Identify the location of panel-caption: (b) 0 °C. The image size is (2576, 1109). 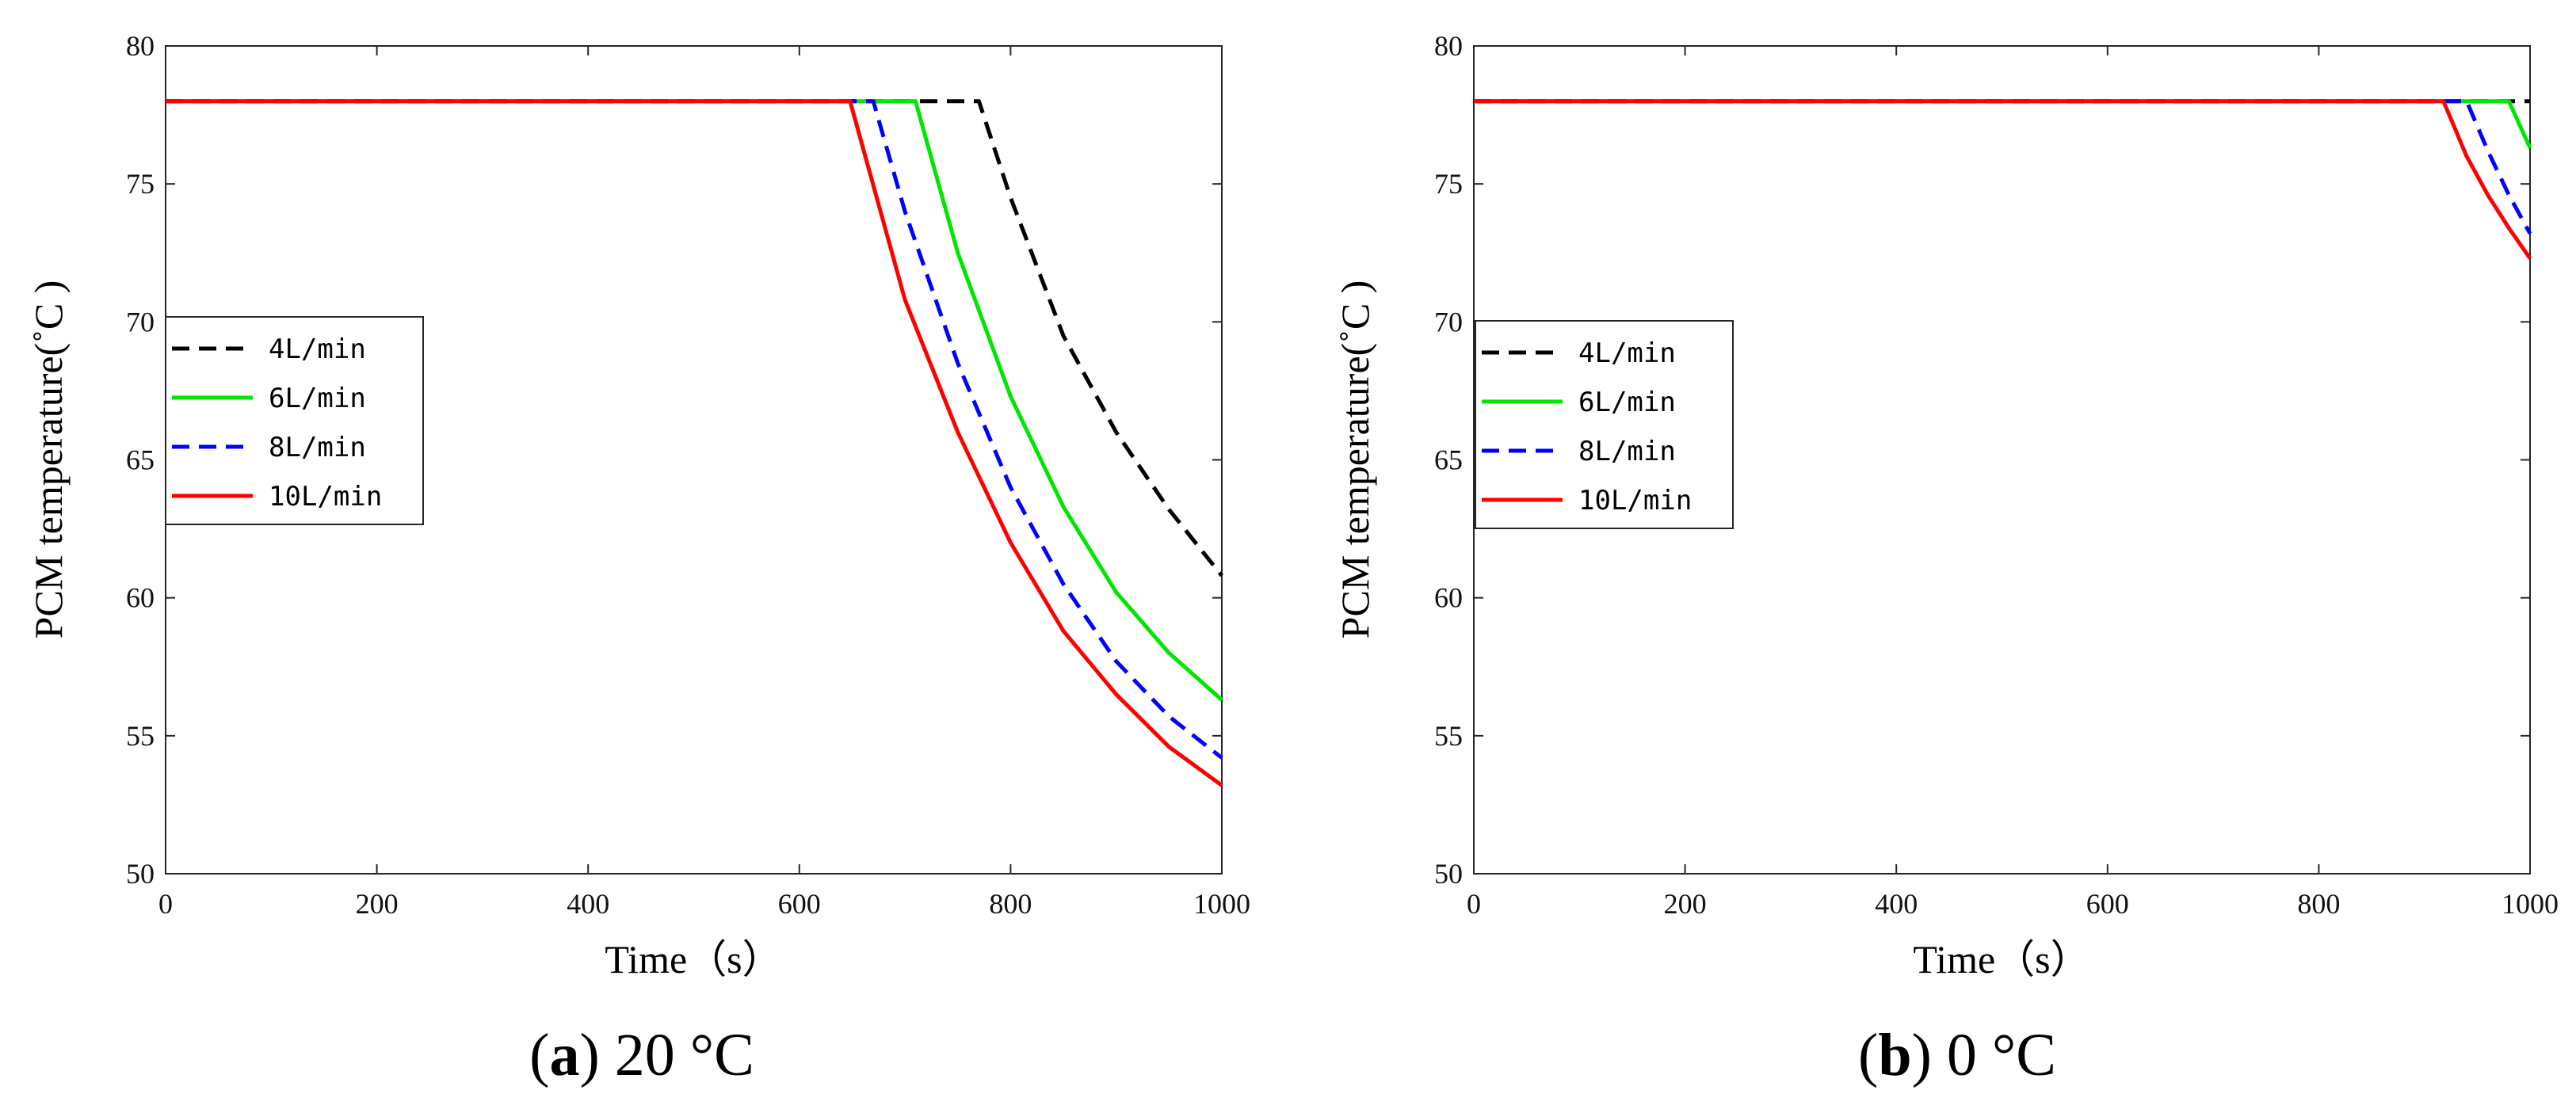
(1957, 1055).